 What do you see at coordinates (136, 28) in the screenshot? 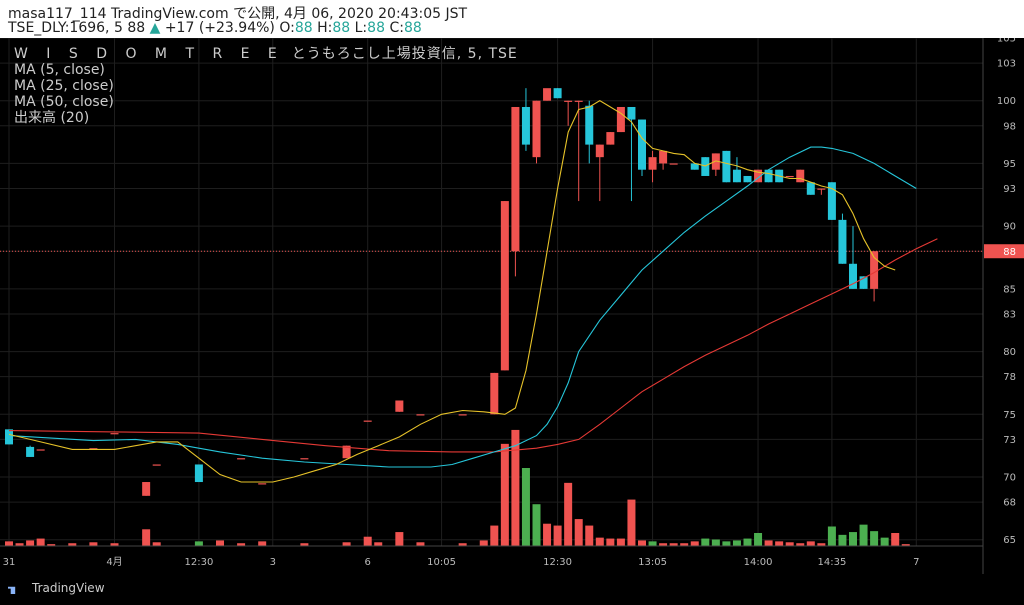
I see `last-price: 88` at bounding box center [136, 28].